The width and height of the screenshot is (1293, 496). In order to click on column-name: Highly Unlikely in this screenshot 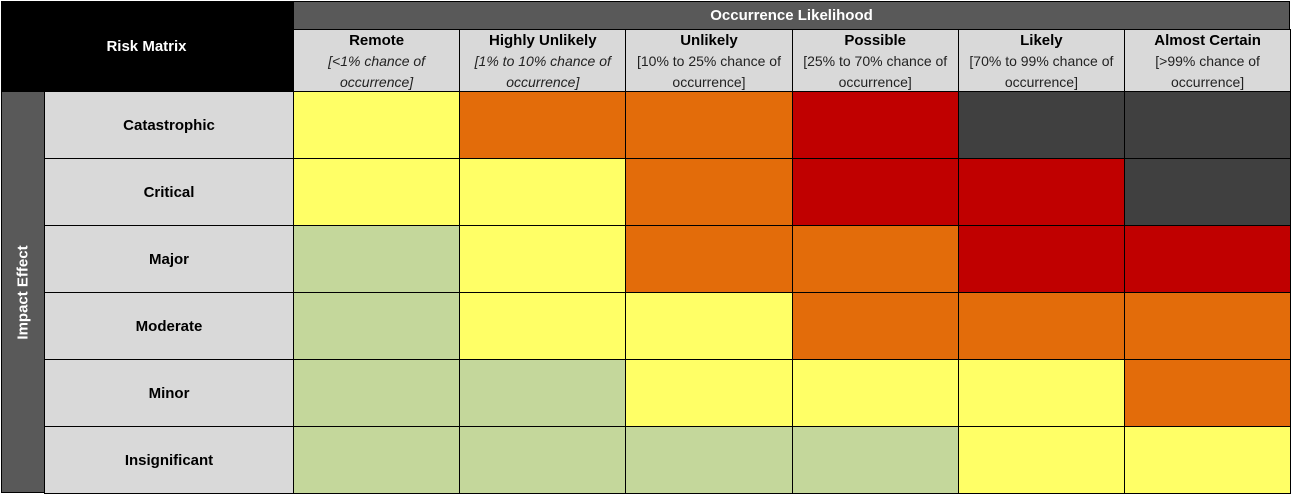, I will do `click(543, 40)`.